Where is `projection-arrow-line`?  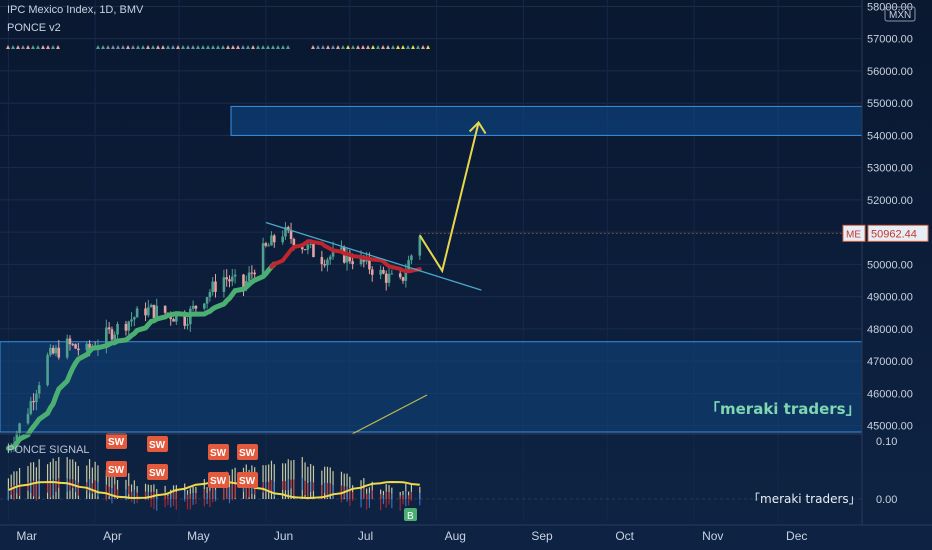 projection-arrow-line is located at coordinates (449, 198).